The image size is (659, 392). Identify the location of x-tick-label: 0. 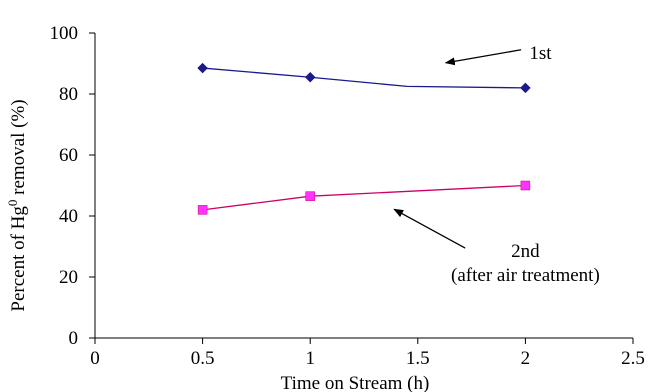
(95, 358).